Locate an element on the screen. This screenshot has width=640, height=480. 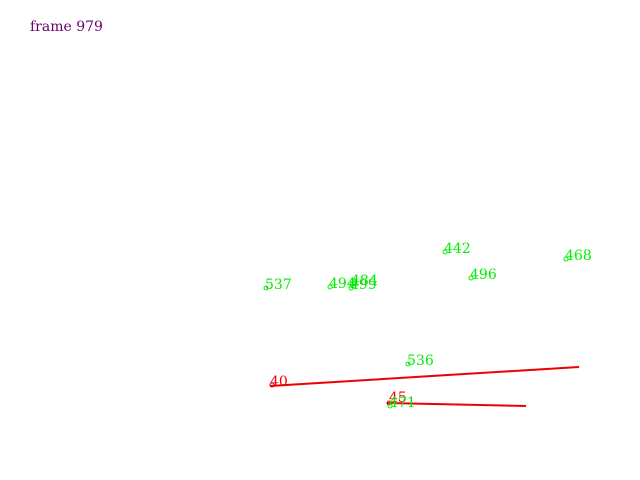
green-track-537: 537 is located at coordinates (277, 285).